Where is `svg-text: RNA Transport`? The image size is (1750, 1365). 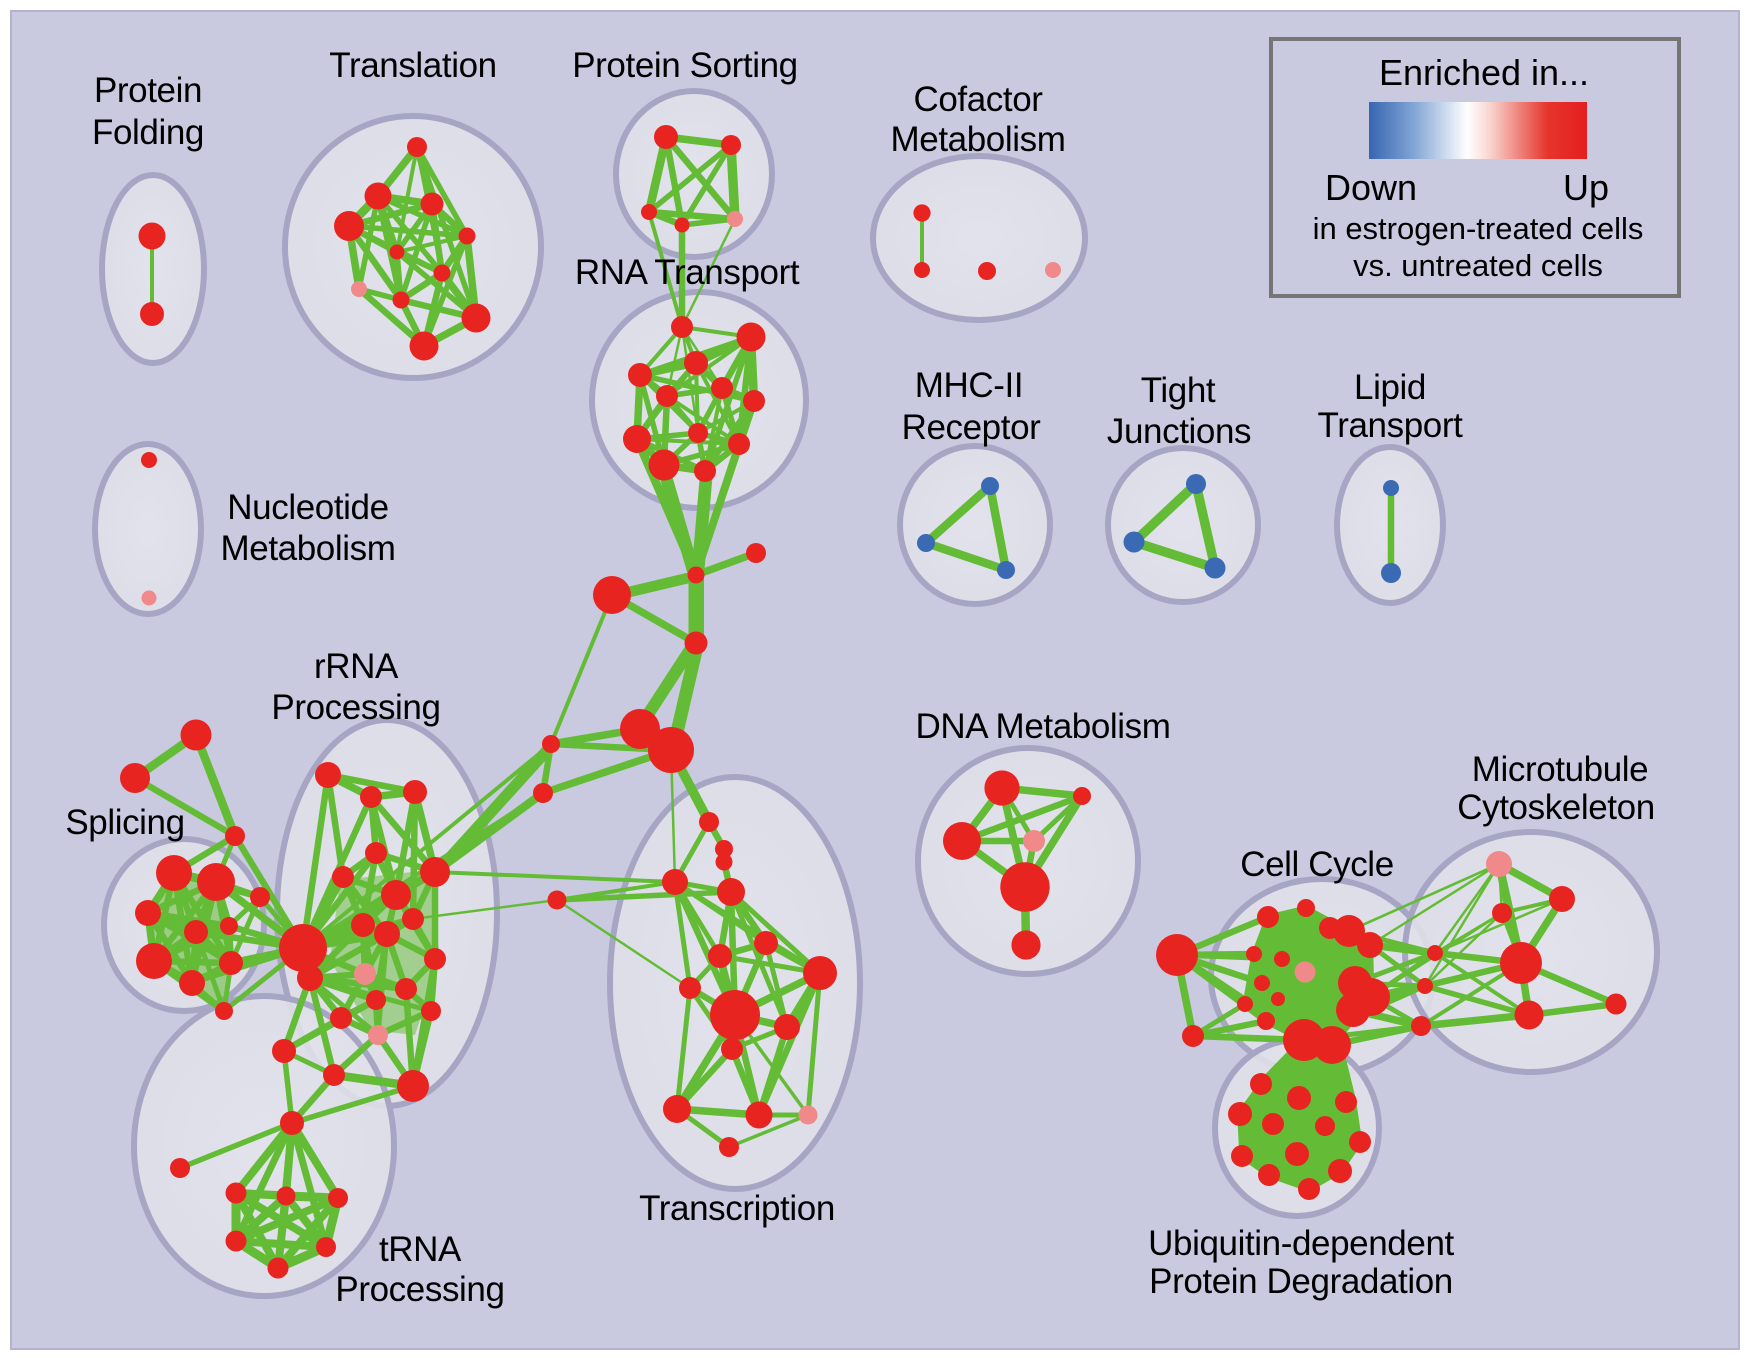 svg-text: RNA Transport is located at coordinates (687, 272).